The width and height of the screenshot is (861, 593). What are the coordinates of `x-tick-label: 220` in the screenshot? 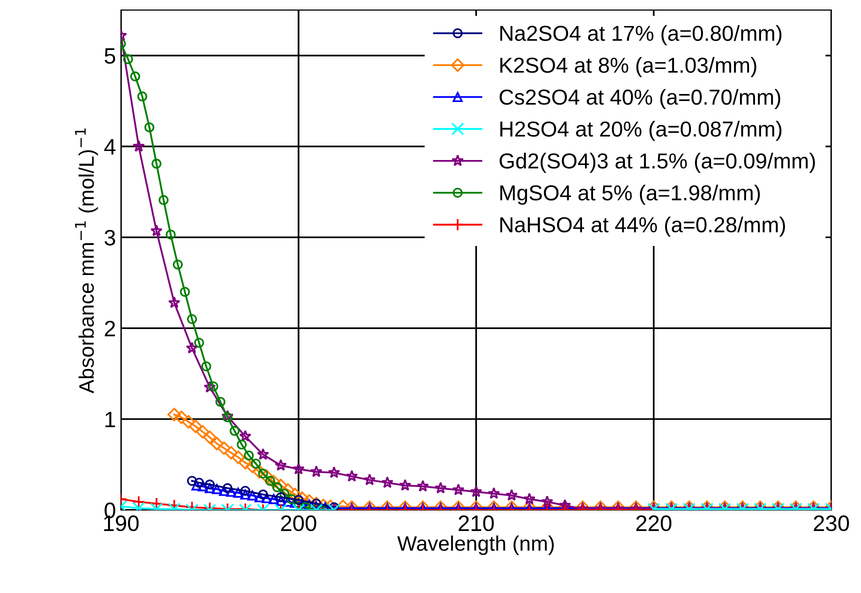 It's located at (654, 523).